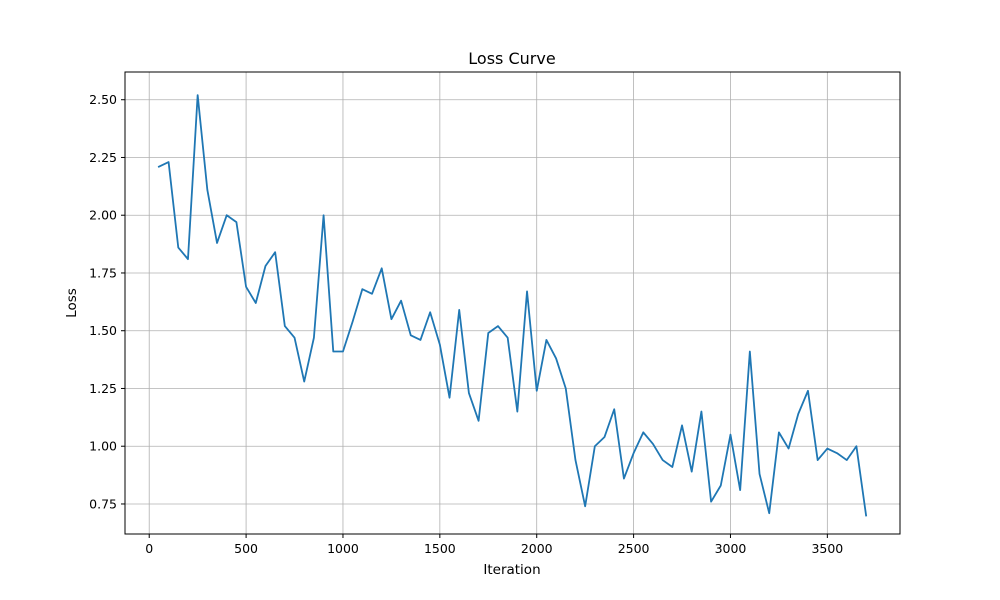  I want to click on x-tick-label: 3500, so click(827, 548).